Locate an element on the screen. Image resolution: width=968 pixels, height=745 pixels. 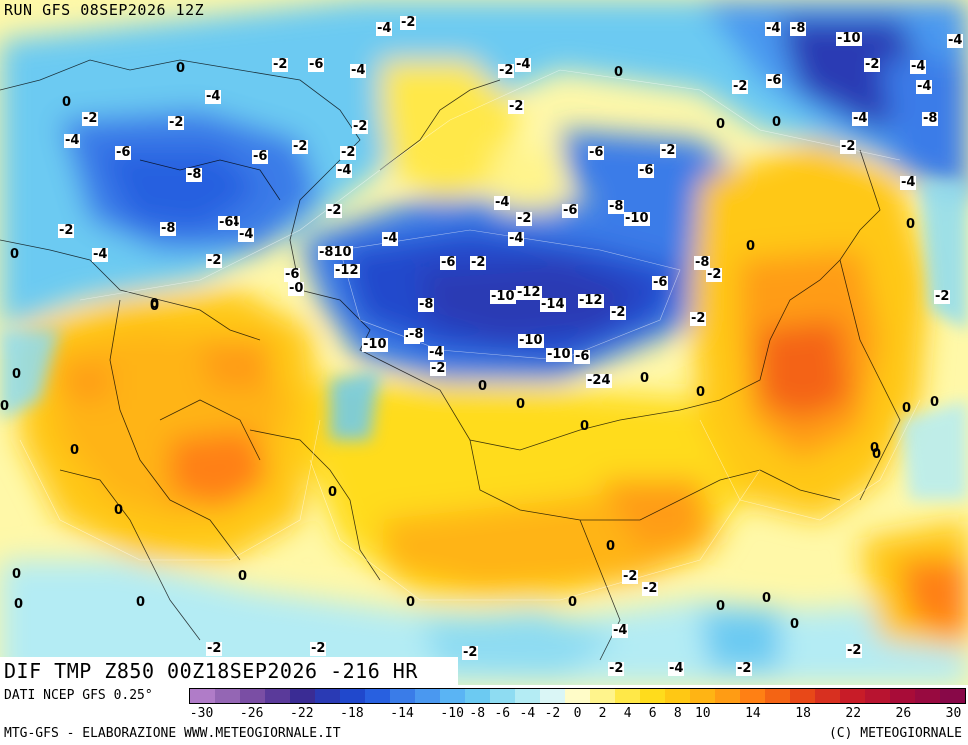
scale-tick-label: -2 is located at coordinates (552, 713).